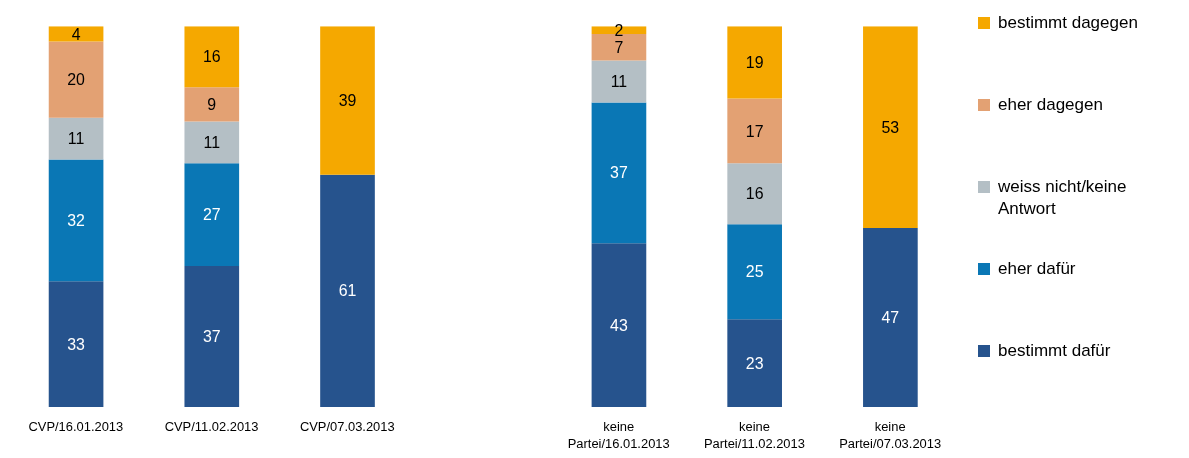  I want to click on data-label: 19, so click(754, 63).